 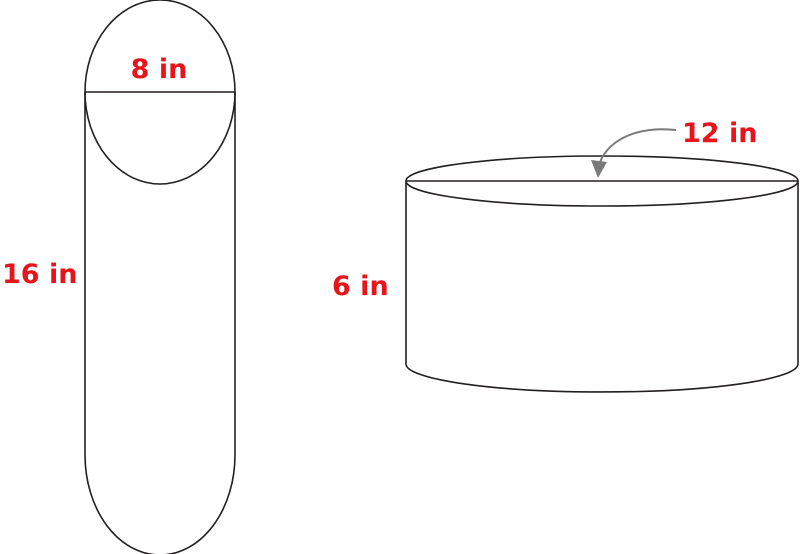 I want to click on tall-cylinder-diameter-label: 8 in, so click(x=159, y=69).